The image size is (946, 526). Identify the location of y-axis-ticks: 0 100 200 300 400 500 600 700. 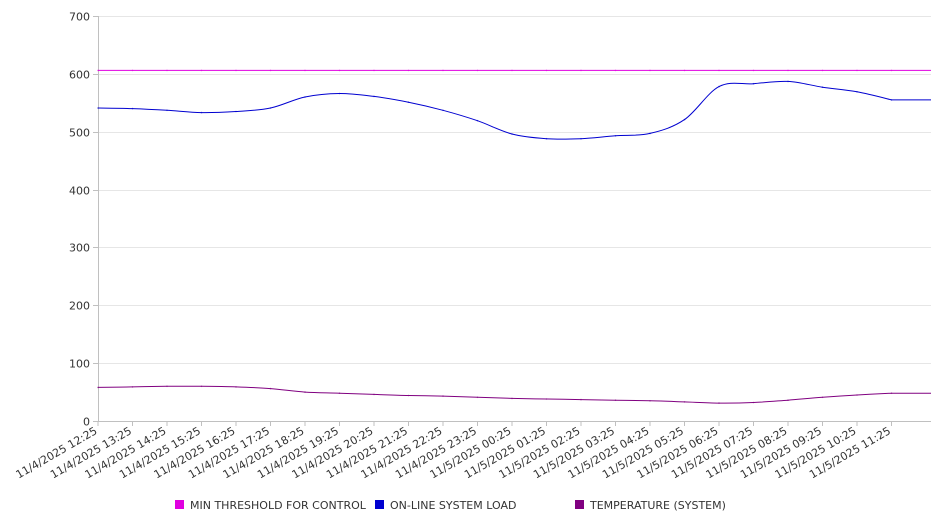
(79, 220).